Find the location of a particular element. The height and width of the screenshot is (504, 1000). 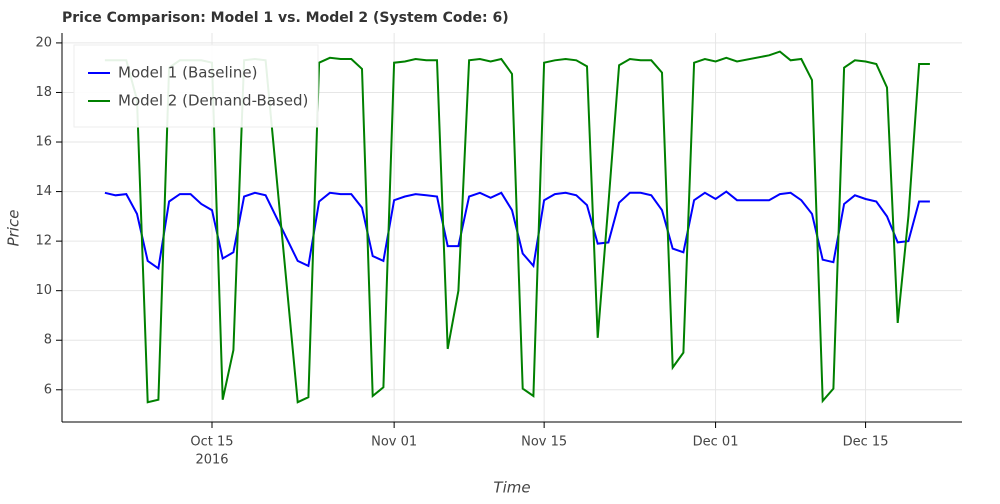

legend-label: Model 1 (Baseline) is located at coordinates (187, 73).